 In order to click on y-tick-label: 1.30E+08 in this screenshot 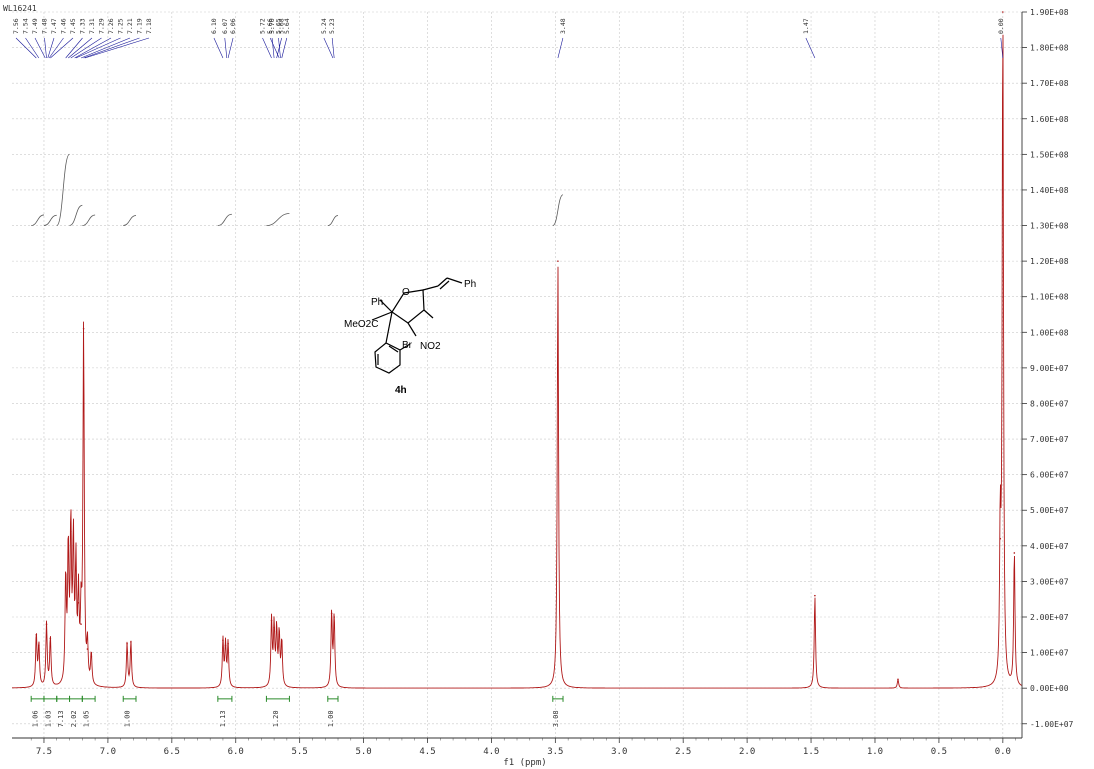, I will do `click(1049, 226)`.